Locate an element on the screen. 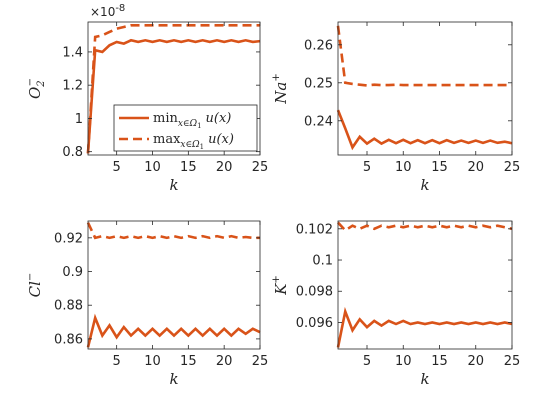 The image size is (550, 403). y-tick-label: 0.24 is located at coordinates (318, 121).